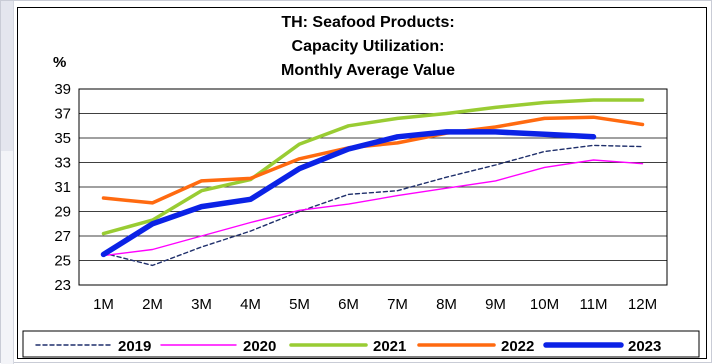 The image size is (712, 364). What do you see at coordinates (62, 261) in the screenshot?
I see `y-tick-label: 25` at bounding box center [62, 261].